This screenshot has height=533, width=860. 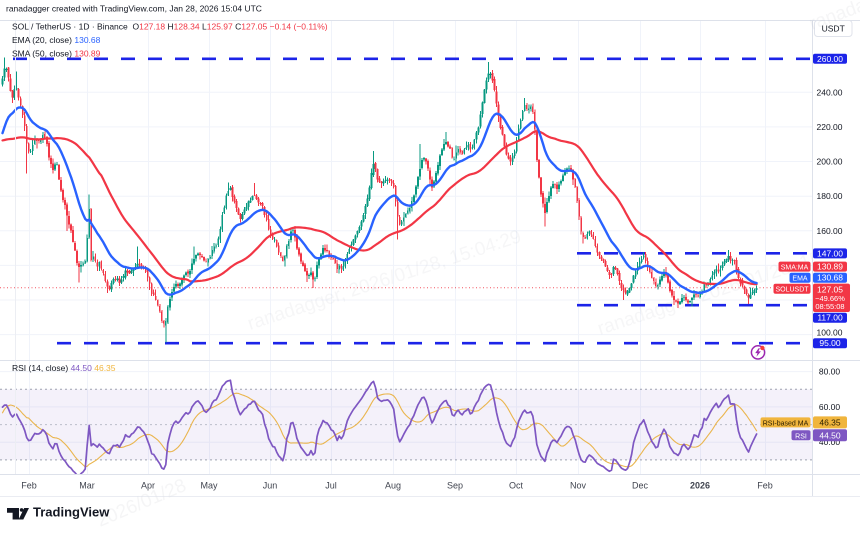 I want to click on svg-text: 46.35, so click(x=830, y=422).